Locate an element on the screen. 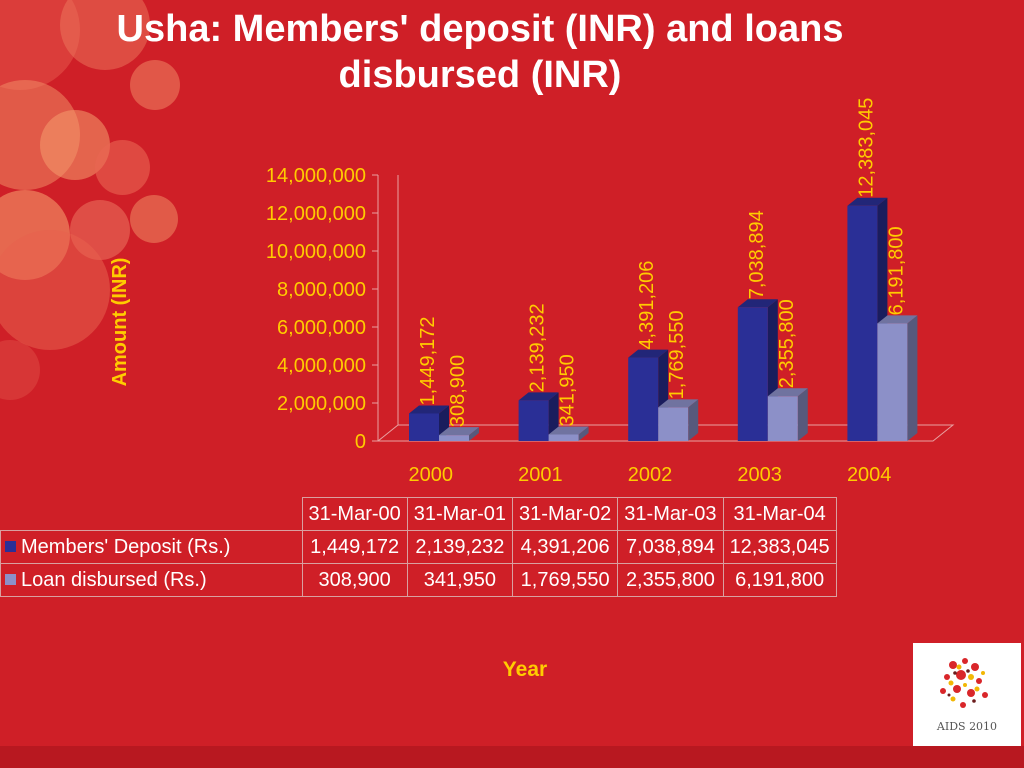 The height and width of the screenshot is (768, 1024). data-label-deposit: 1,449,172 is located at coordinates (428, 360).